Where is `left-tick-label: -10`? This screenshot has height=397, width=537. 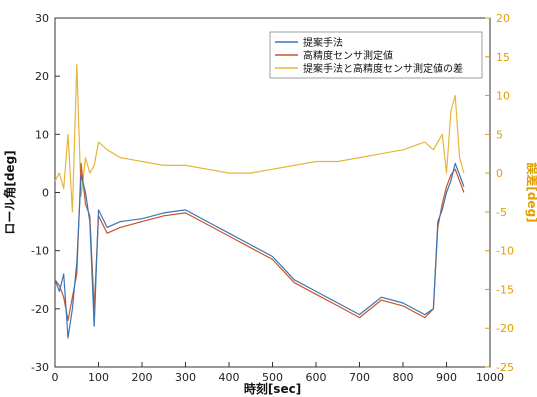
left-tick-label: -10 is located at coordinates (40, 251).